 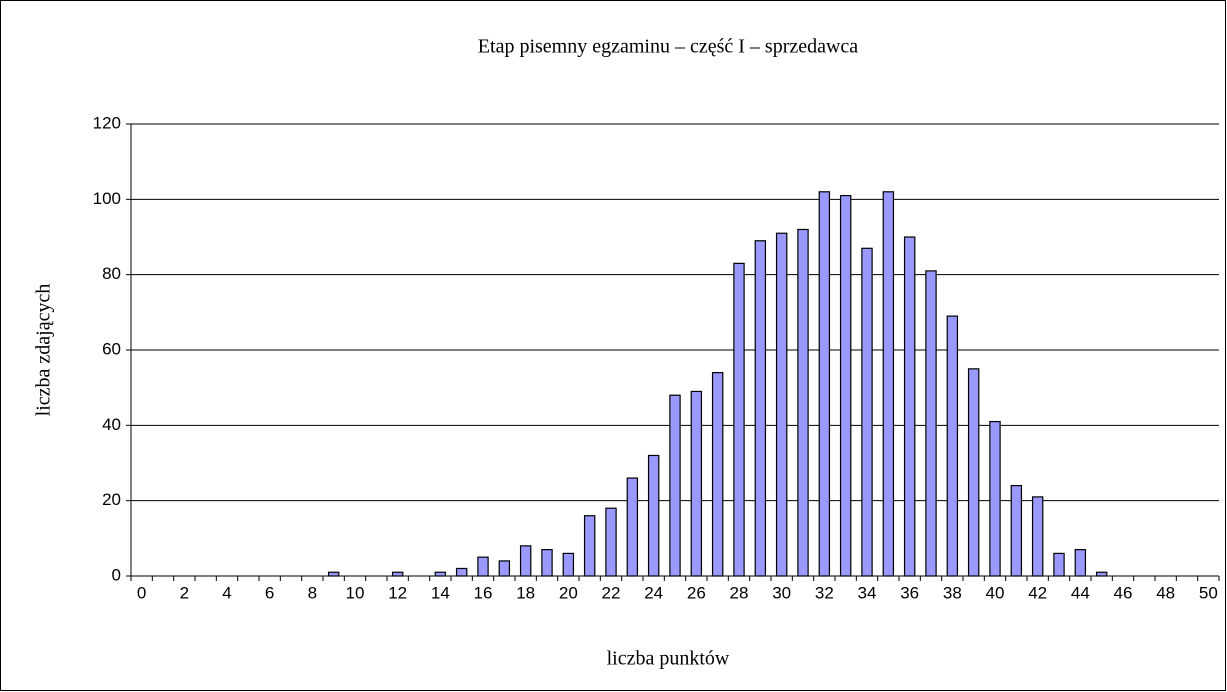 I want to click on y-axis-label: liczba zdających, so click(x=44, y=350).